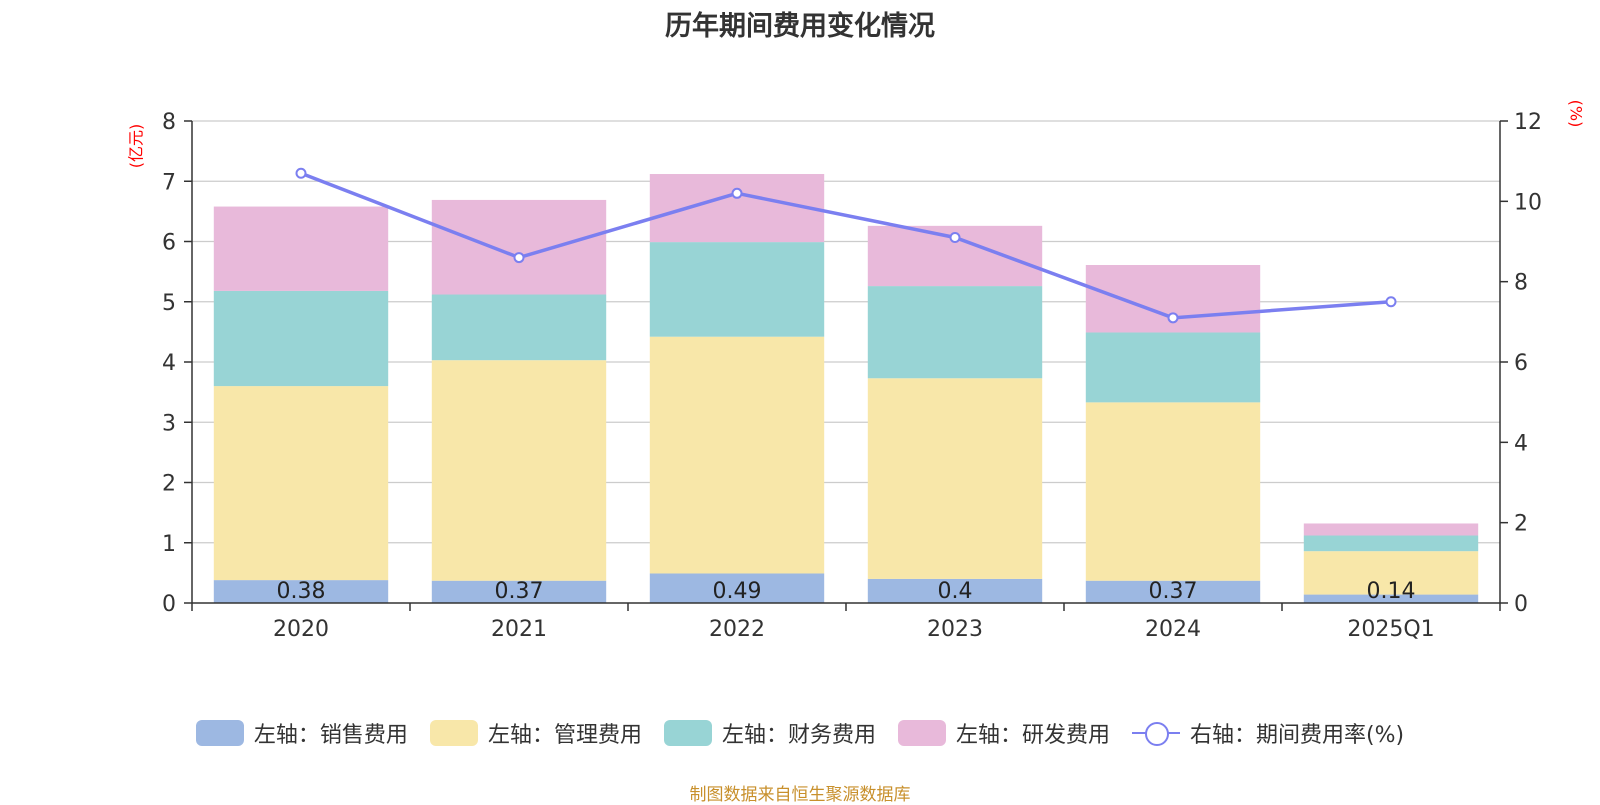 This screenshot has height=805, width=1600. Describe the element at coordinates (1155, 733) in the screenshot. I see `legend-swatch-rate` at that location.